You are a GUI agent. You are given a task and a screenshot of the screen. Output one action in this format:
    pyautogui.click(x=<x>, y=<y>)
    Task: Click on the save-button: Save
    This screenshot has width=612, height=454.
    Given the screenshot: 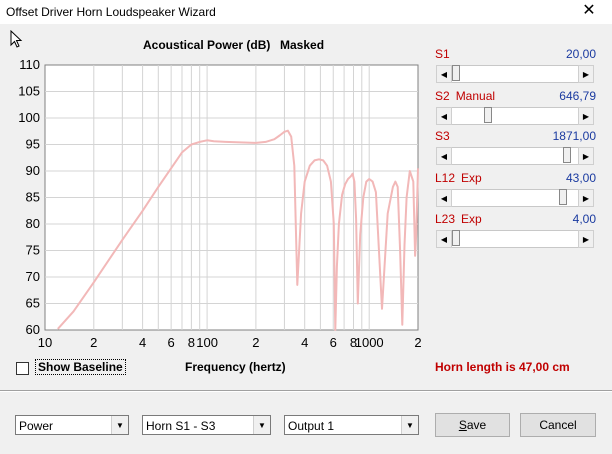 What is the action you would take?
    pyautogui.click(x=472, y=425)
    